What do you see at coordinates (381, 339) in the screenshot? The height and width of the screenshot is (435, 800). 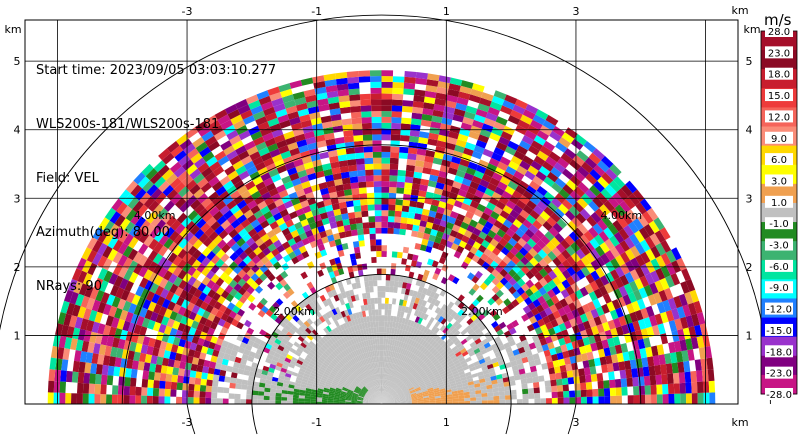 I see `range-ring` at bounding box center [381, 339].